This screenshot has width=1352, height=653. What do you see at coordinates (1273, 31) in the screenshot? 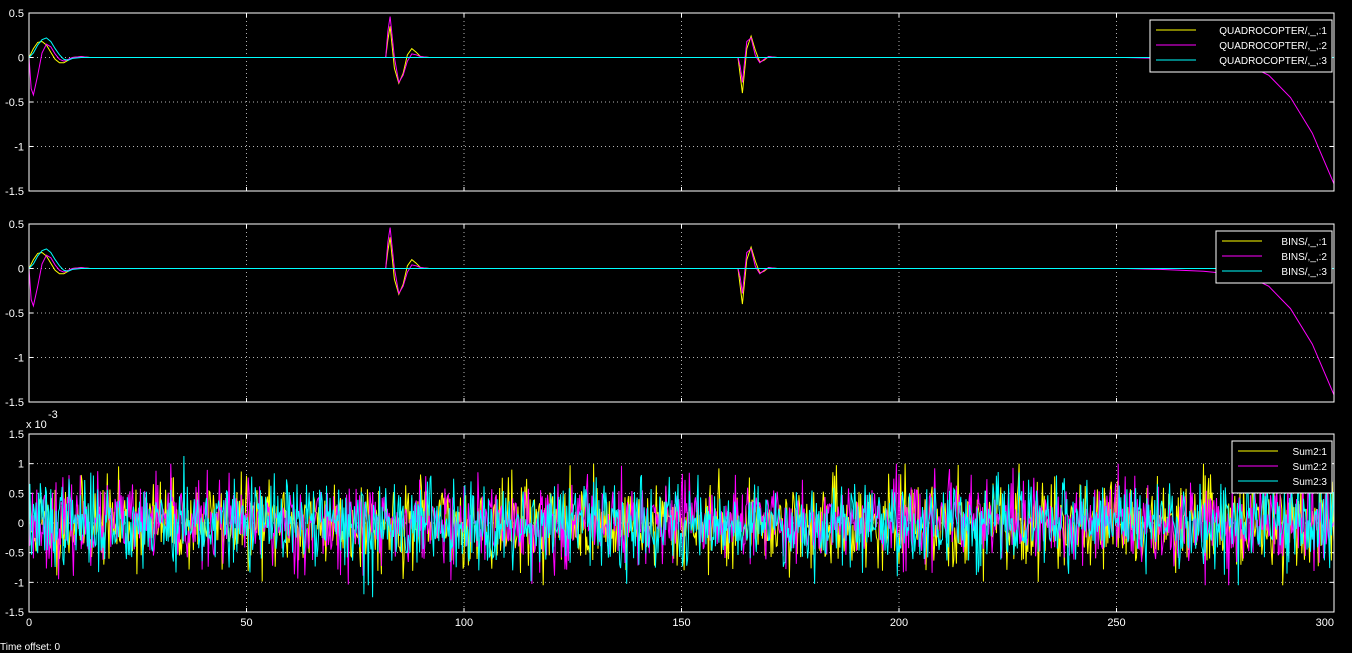
I see `legend-label: QUADROCOPTER/,_,:1` at bounding box center [1273, 31].